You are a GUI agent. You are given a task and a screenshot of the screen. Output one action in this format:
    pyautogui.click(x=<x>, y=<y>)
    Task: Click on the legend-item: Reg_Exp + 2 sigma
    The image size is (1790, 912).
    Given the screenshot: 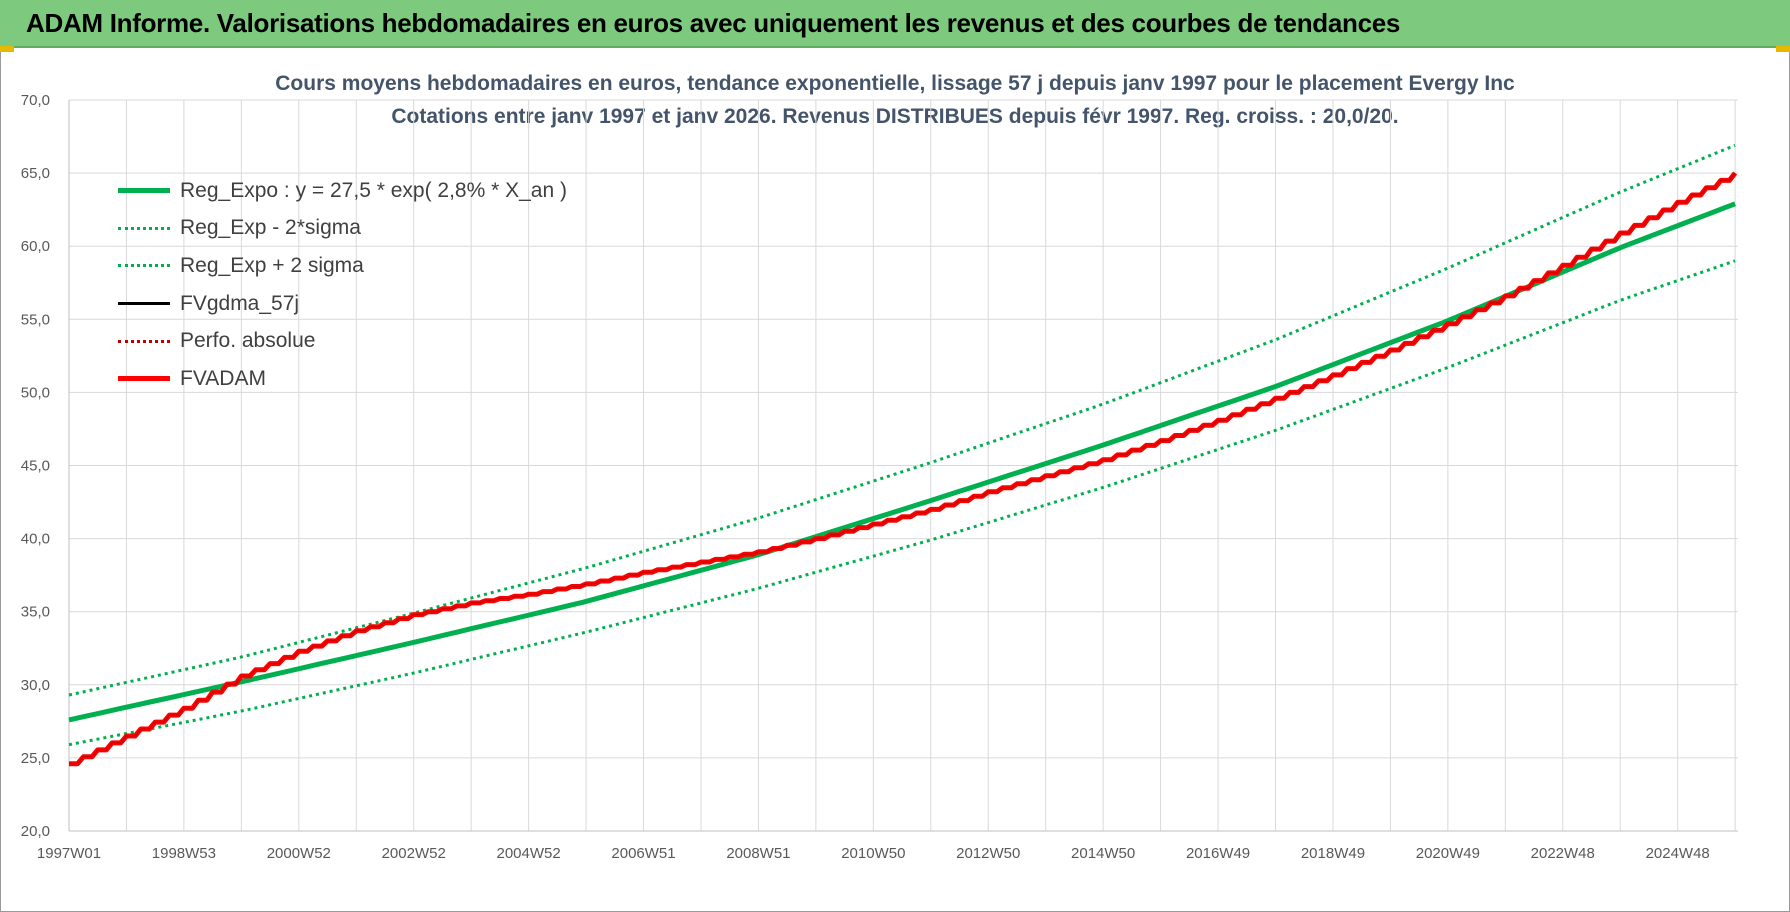 What is the action you would take?
    pyautogui.click(x=342, y=266)
    